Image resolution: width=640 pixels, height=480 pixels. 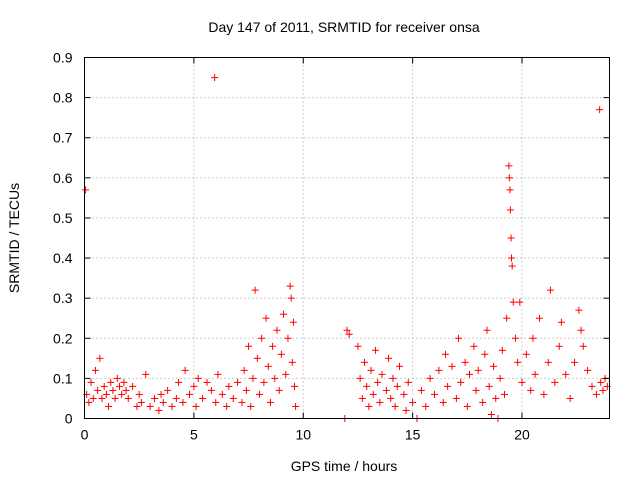 I want to click on y-tick-label: 0.5, so click(x=63, y=218).